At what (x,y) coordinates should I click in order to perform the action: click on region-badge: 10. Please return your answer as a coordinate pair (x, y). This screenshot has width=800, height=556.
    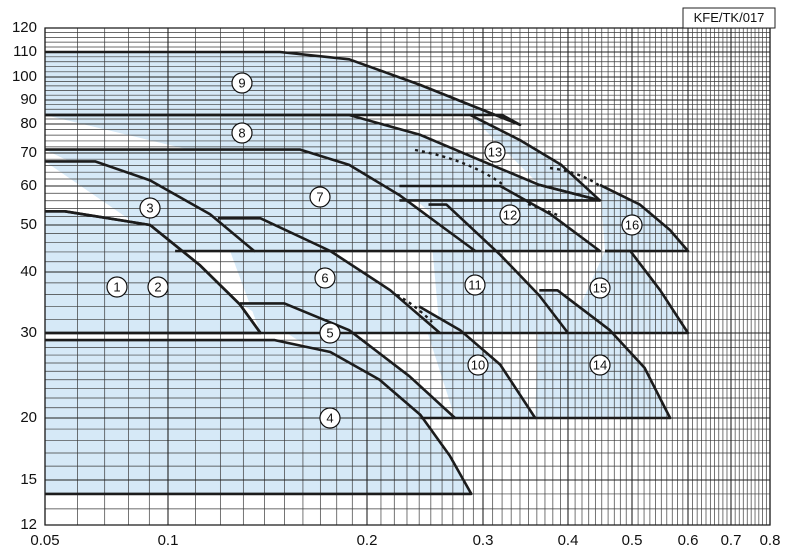
    Looking at the image, I should click on (478, 365).